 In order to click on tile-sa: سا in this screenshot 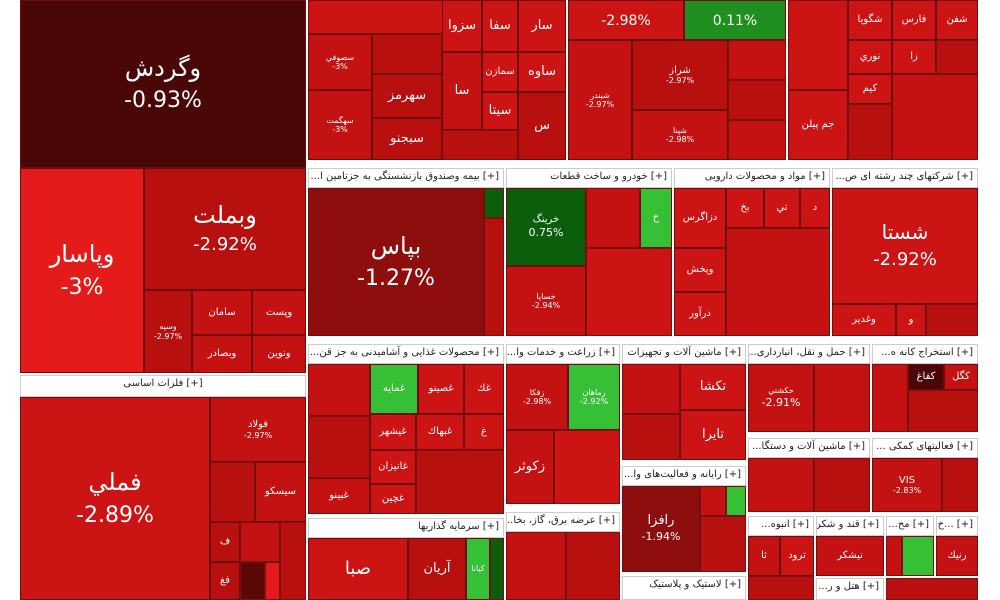, I will do `click(462, 91)`.